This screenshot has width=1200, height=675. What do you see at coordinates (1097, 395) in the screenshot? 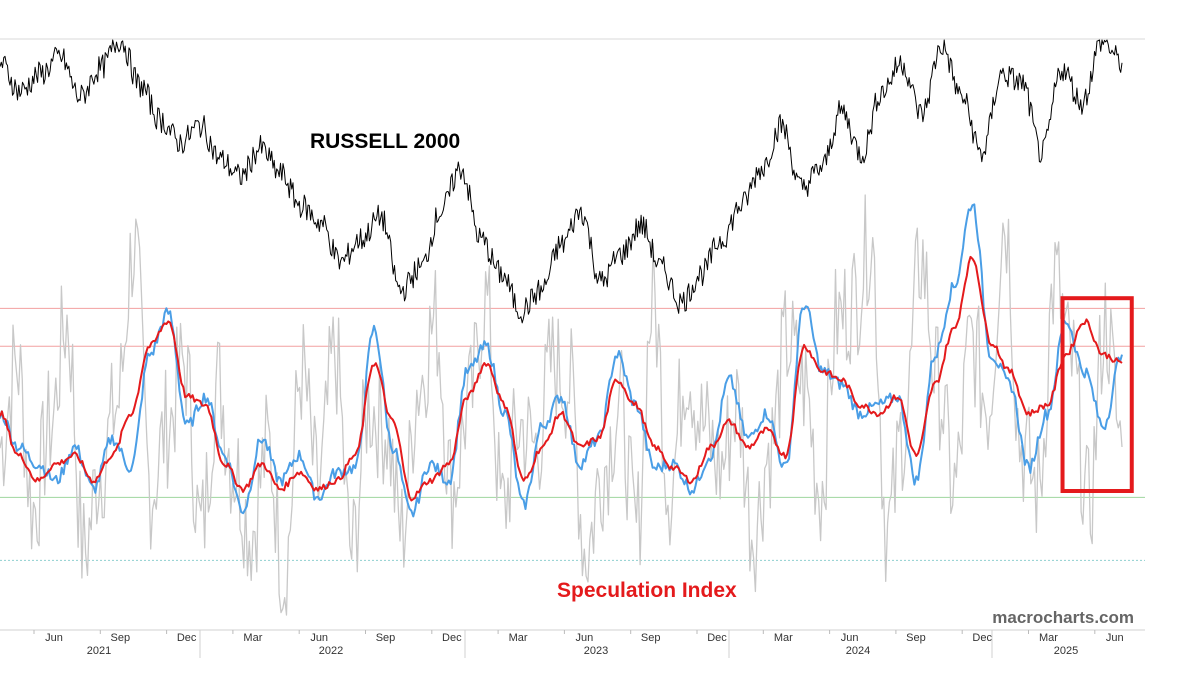
I see `highlight-box` at bounding box center [1097, 395].